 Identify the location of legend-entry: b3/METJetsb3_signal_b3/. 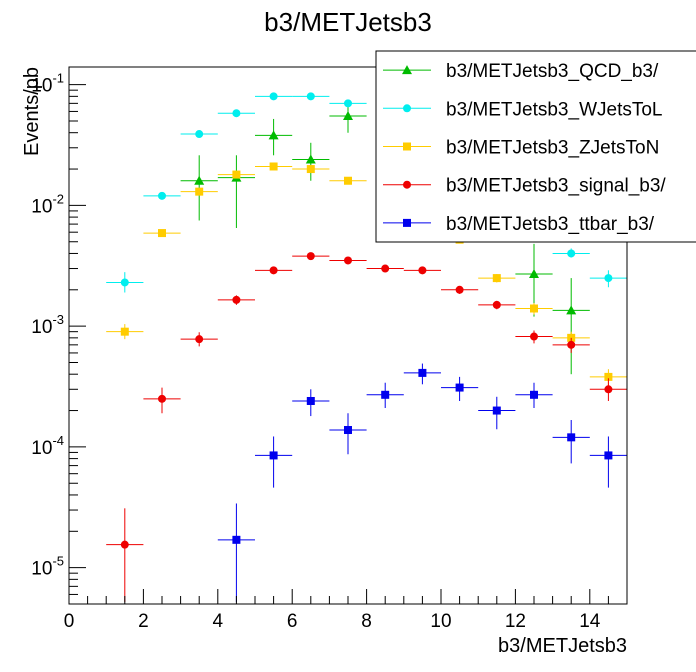
(524, 186).